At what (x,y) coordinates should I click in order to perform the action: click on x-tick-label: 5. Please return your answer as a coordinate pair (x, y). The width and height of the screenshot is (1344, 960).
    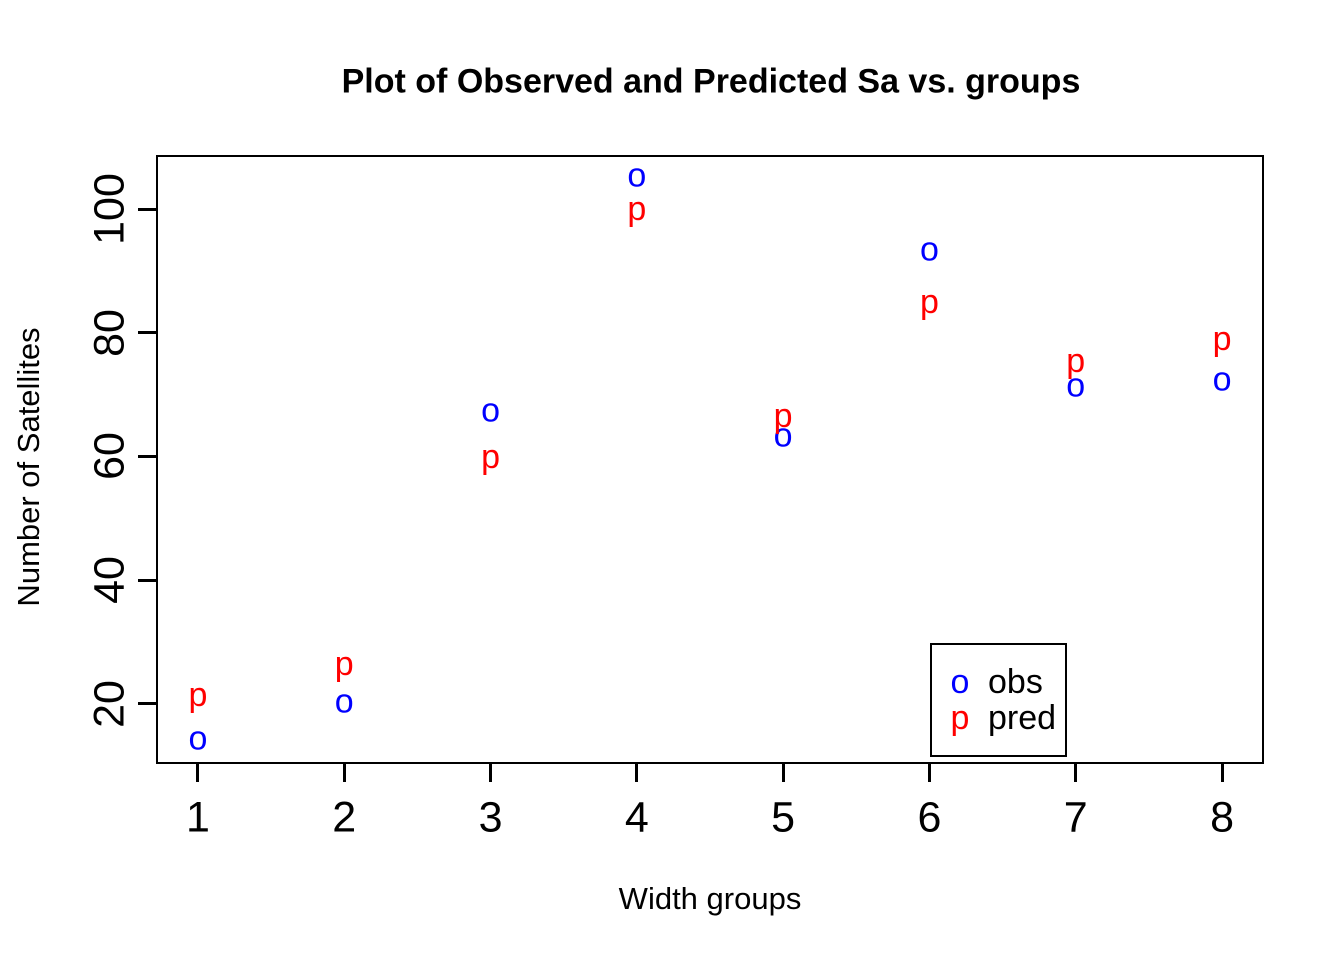
    Looking at the image, I should click on (783, 817).